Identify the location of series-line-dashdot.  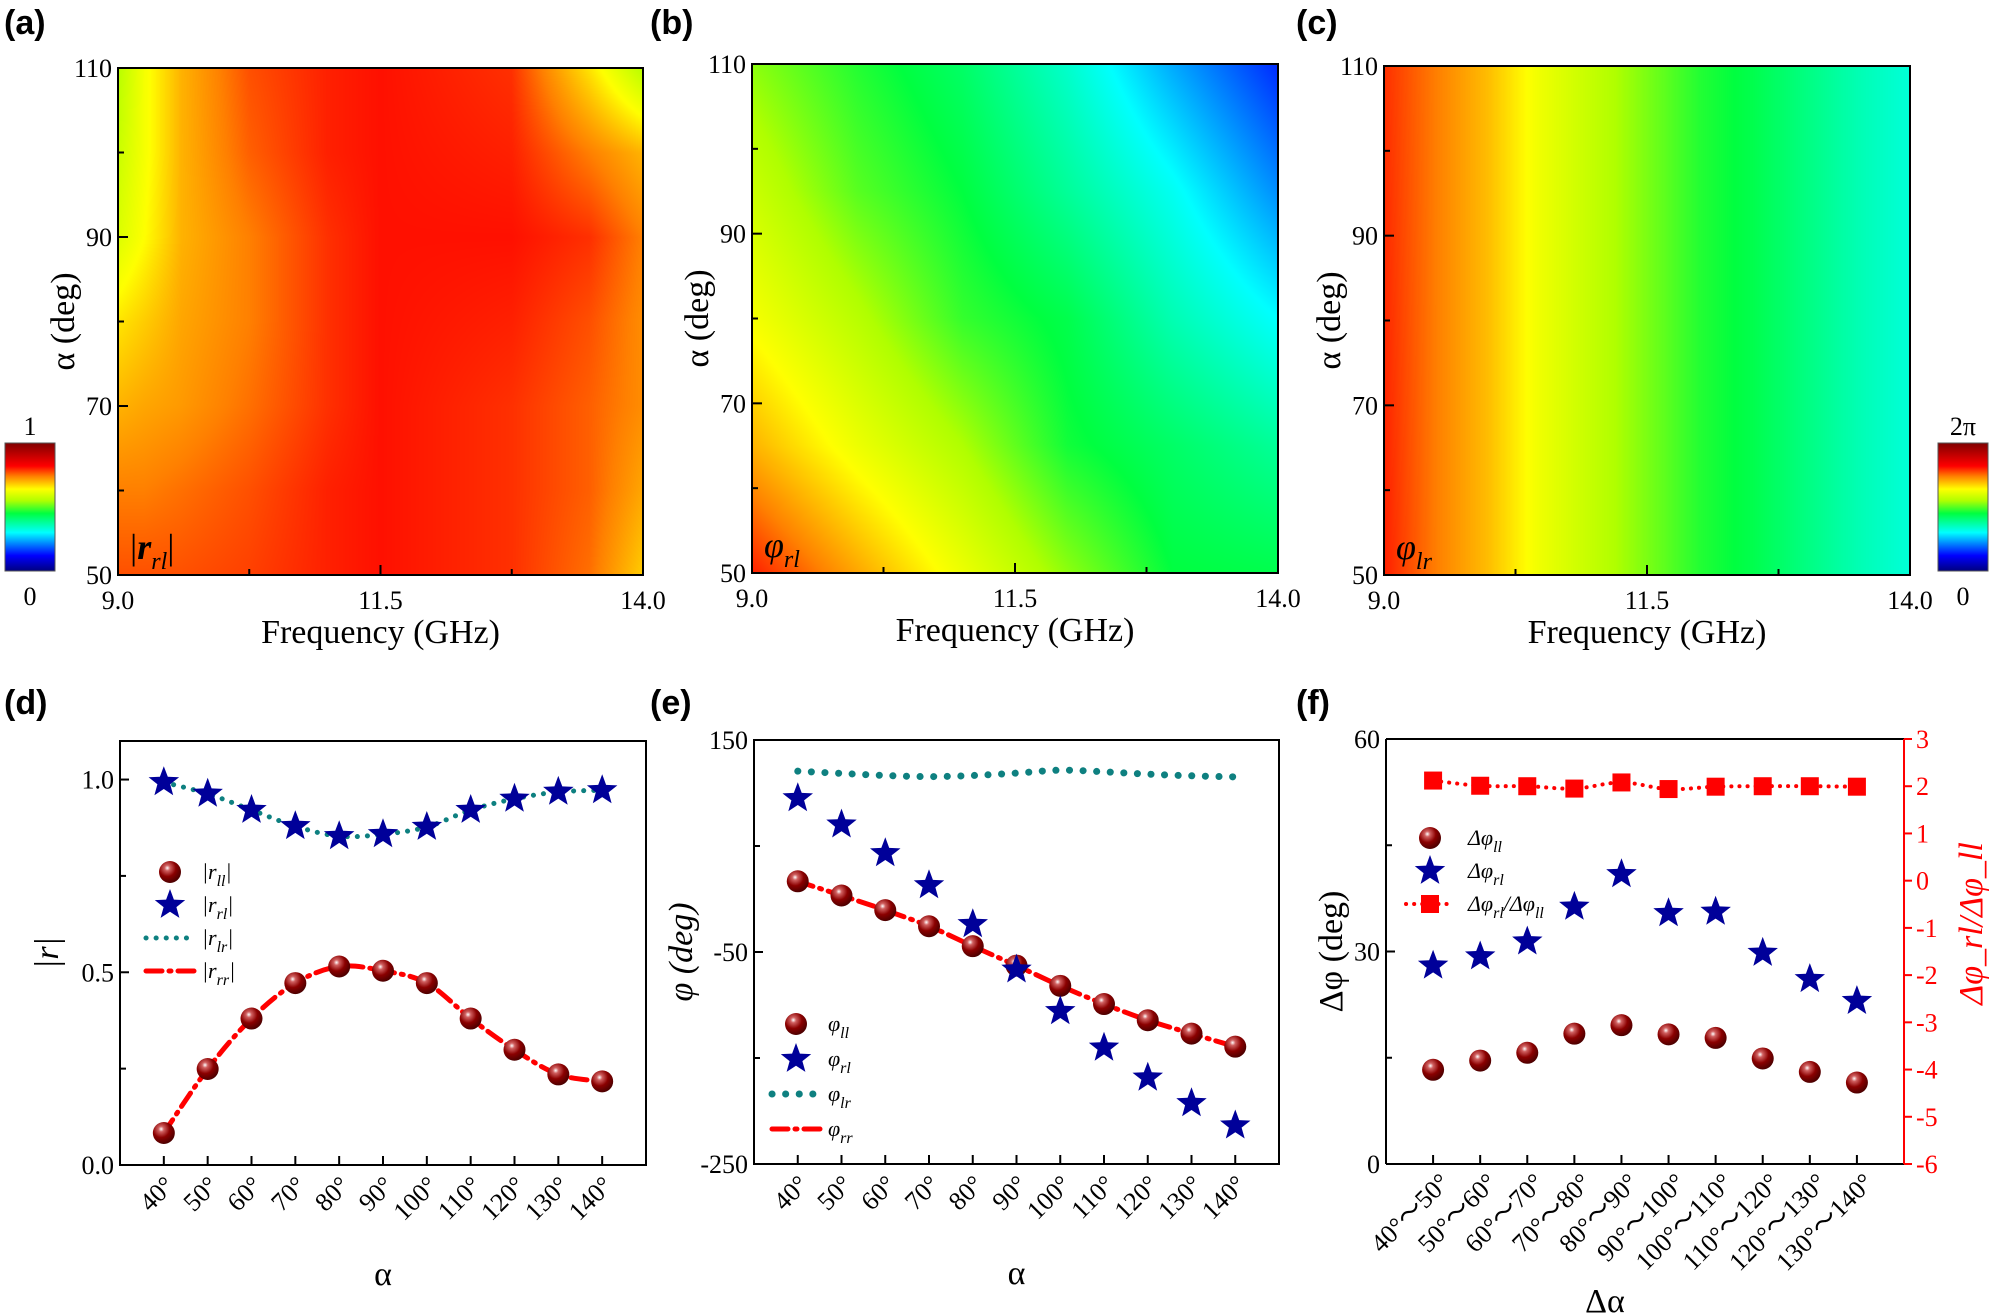
(383, 1049).